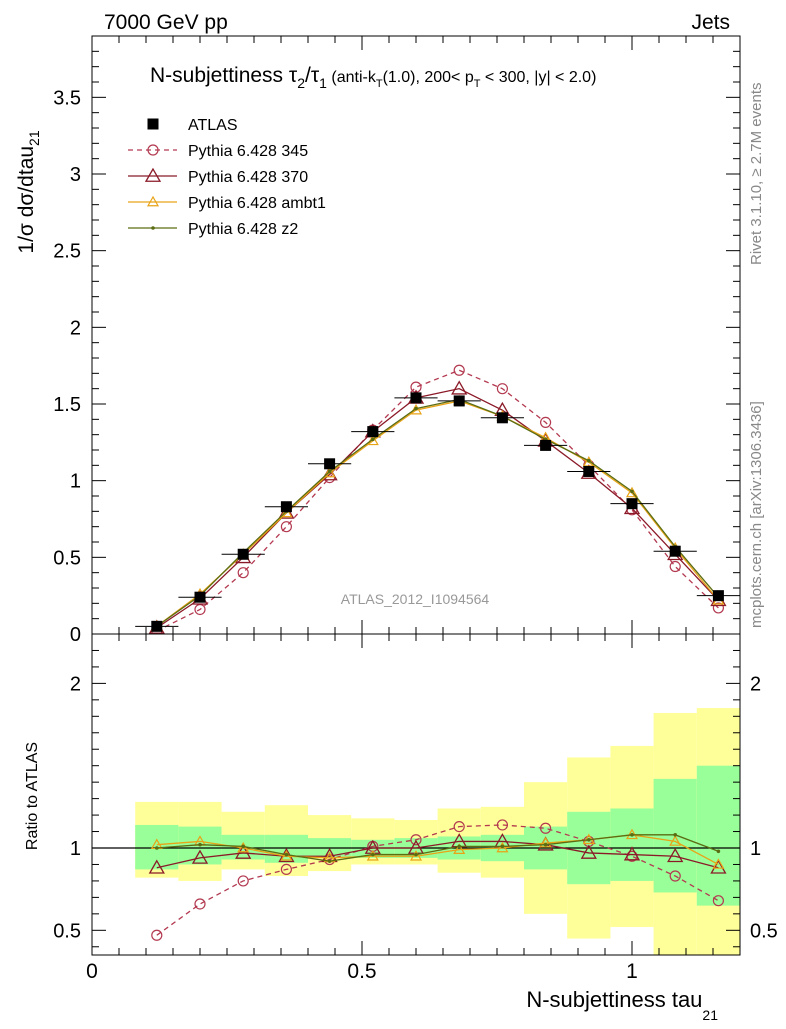 This screenshot has width=786, height=1029. Describe the element at coordinates (75, 849) in the screenshot. I see `y-tick-label-ratio: 1` at that location.